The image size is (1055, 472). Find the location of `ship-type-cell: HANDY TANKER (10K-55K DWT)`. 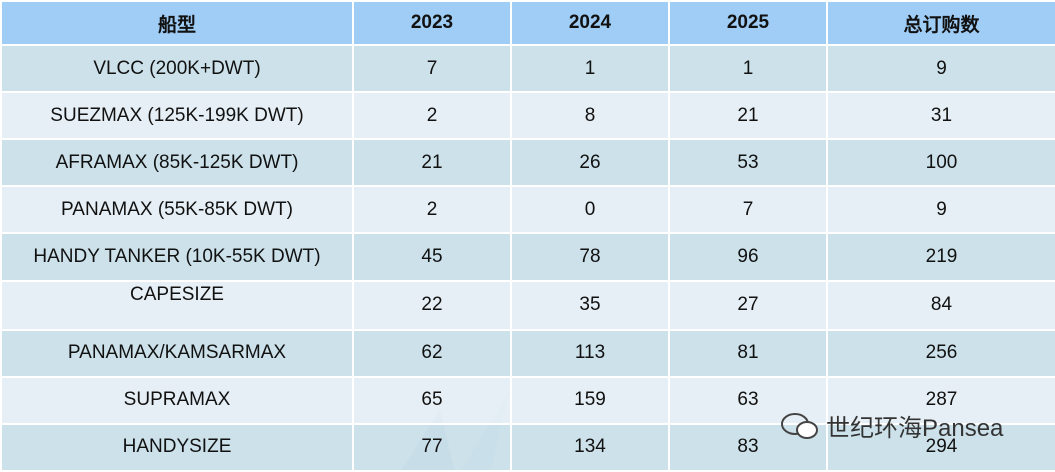

ship-type-cell: HANDY TANKER (10K-55K DWT) is located at coordinates (177, 257).